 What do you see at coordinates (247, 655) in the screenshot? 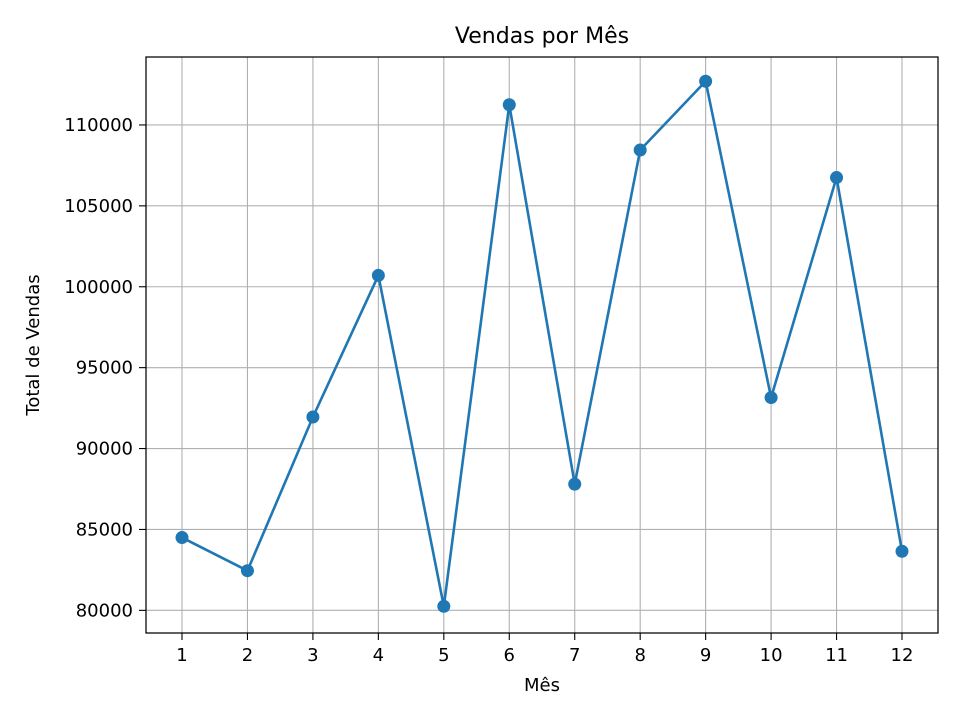
I see `x-tick-label: 2` at bounding box center [247, 655].